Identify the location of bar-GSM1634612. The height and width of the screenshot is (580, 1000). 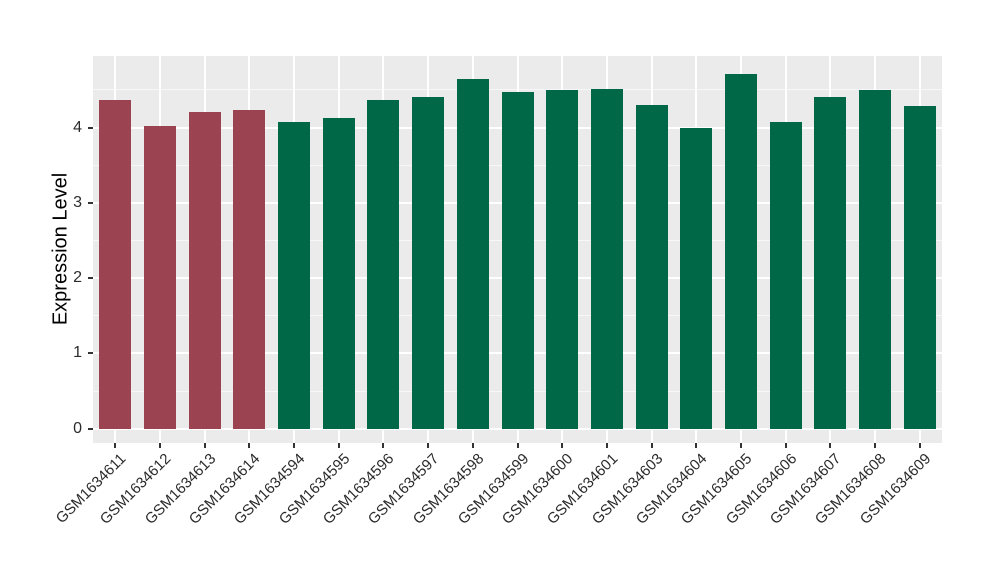
(160, 277).